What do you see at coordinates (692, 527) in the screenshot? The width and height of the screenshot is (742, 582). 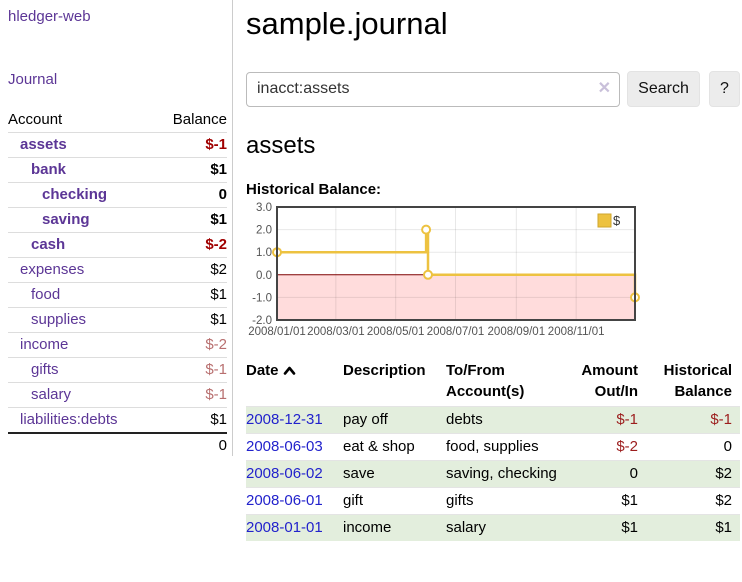 I see `transaction-balance: $1` at bounding box center [692, 527].